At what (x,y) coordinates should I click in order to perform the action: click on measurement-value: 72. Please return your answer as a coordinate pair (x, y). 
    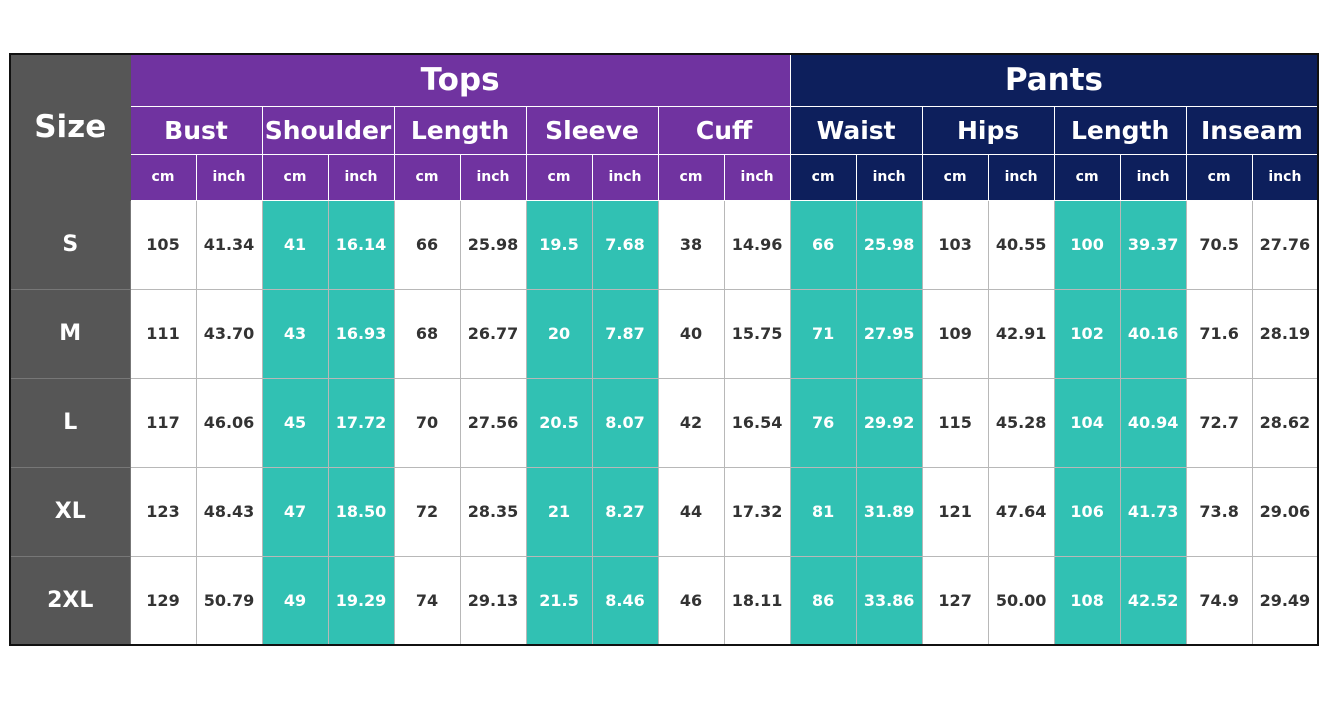
    Looking at the image, I should click on (427, 511).